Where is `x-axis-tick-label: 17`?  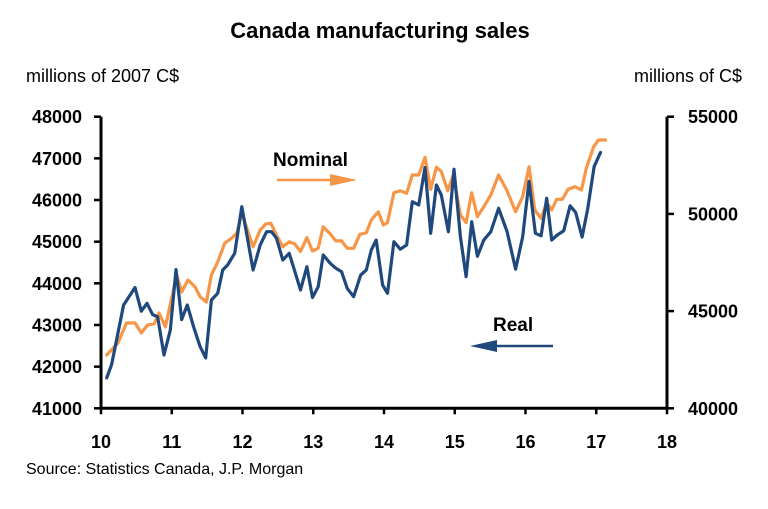
x-axis-tick-label: 17 is located at coordinates (596, 442).